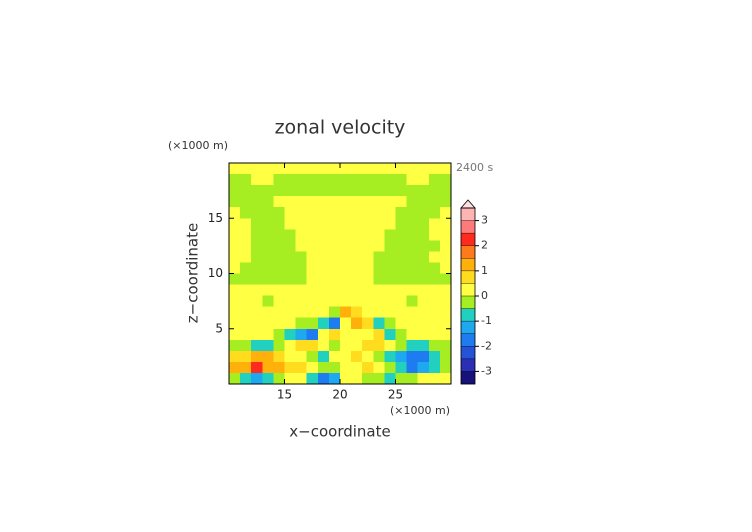 The width and height of the screenshot is (752, 532). What do you see at coordinates (193, 273) in the screenshot?
I see `y-axis-label: z−coordinate` at bounding box center [193, 273].